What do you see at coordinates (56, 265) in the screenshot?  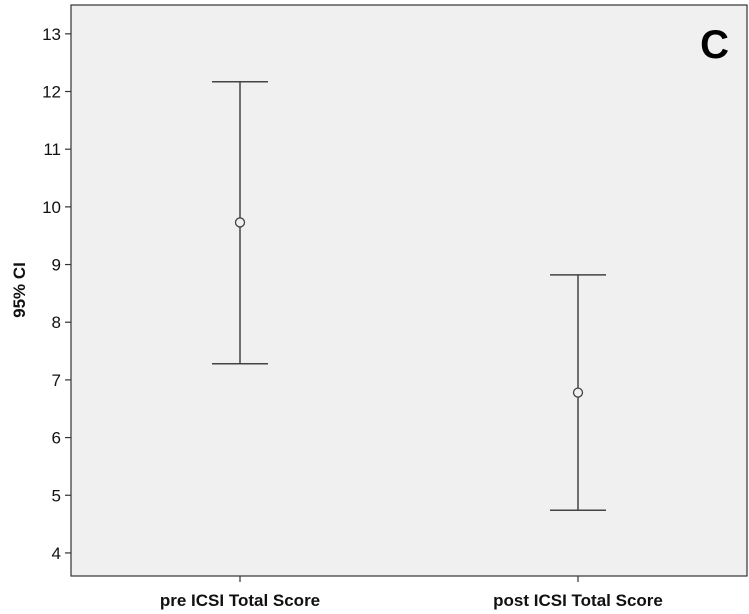 I see `y-tick-label: 9` at bounding box center [56, 265].